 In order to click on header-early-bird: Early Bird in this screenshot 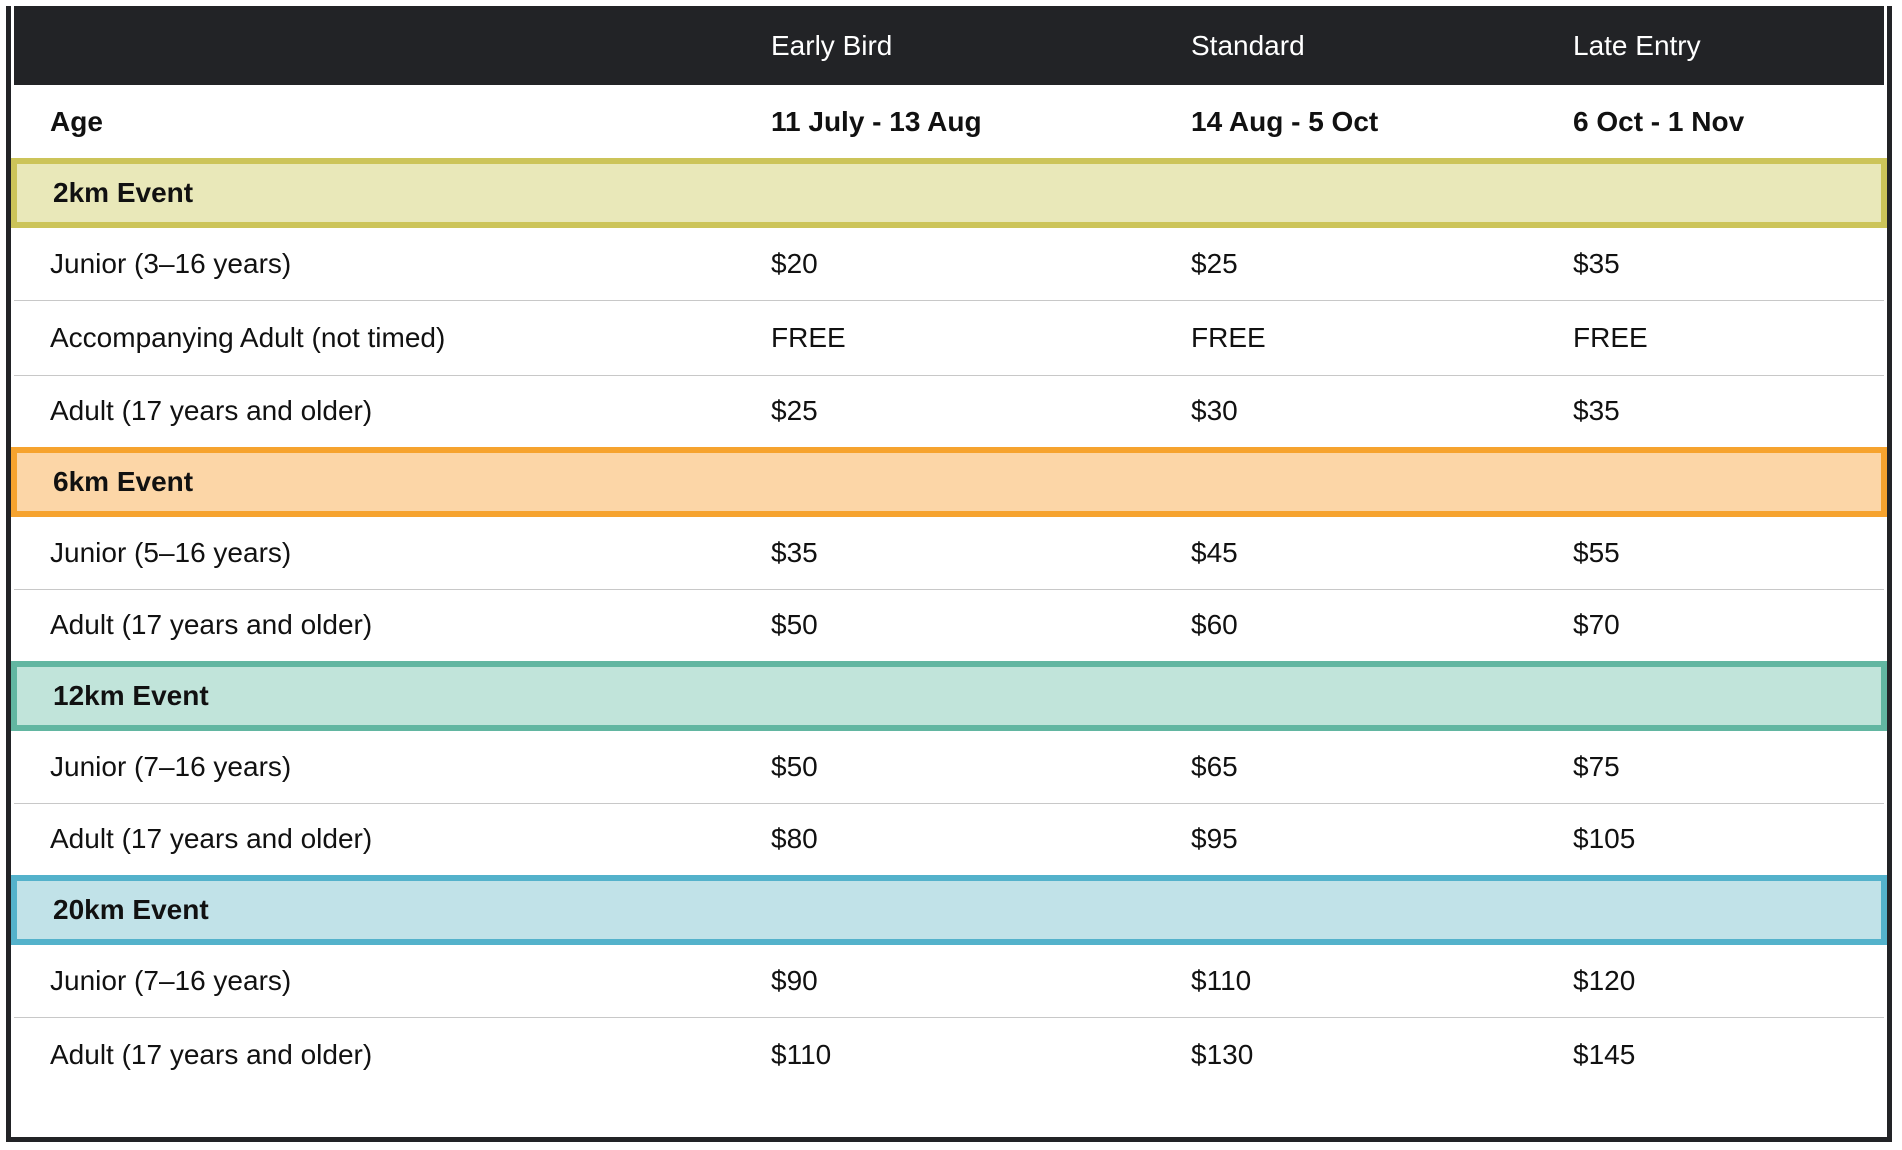, I will do `click(832, 45)`.